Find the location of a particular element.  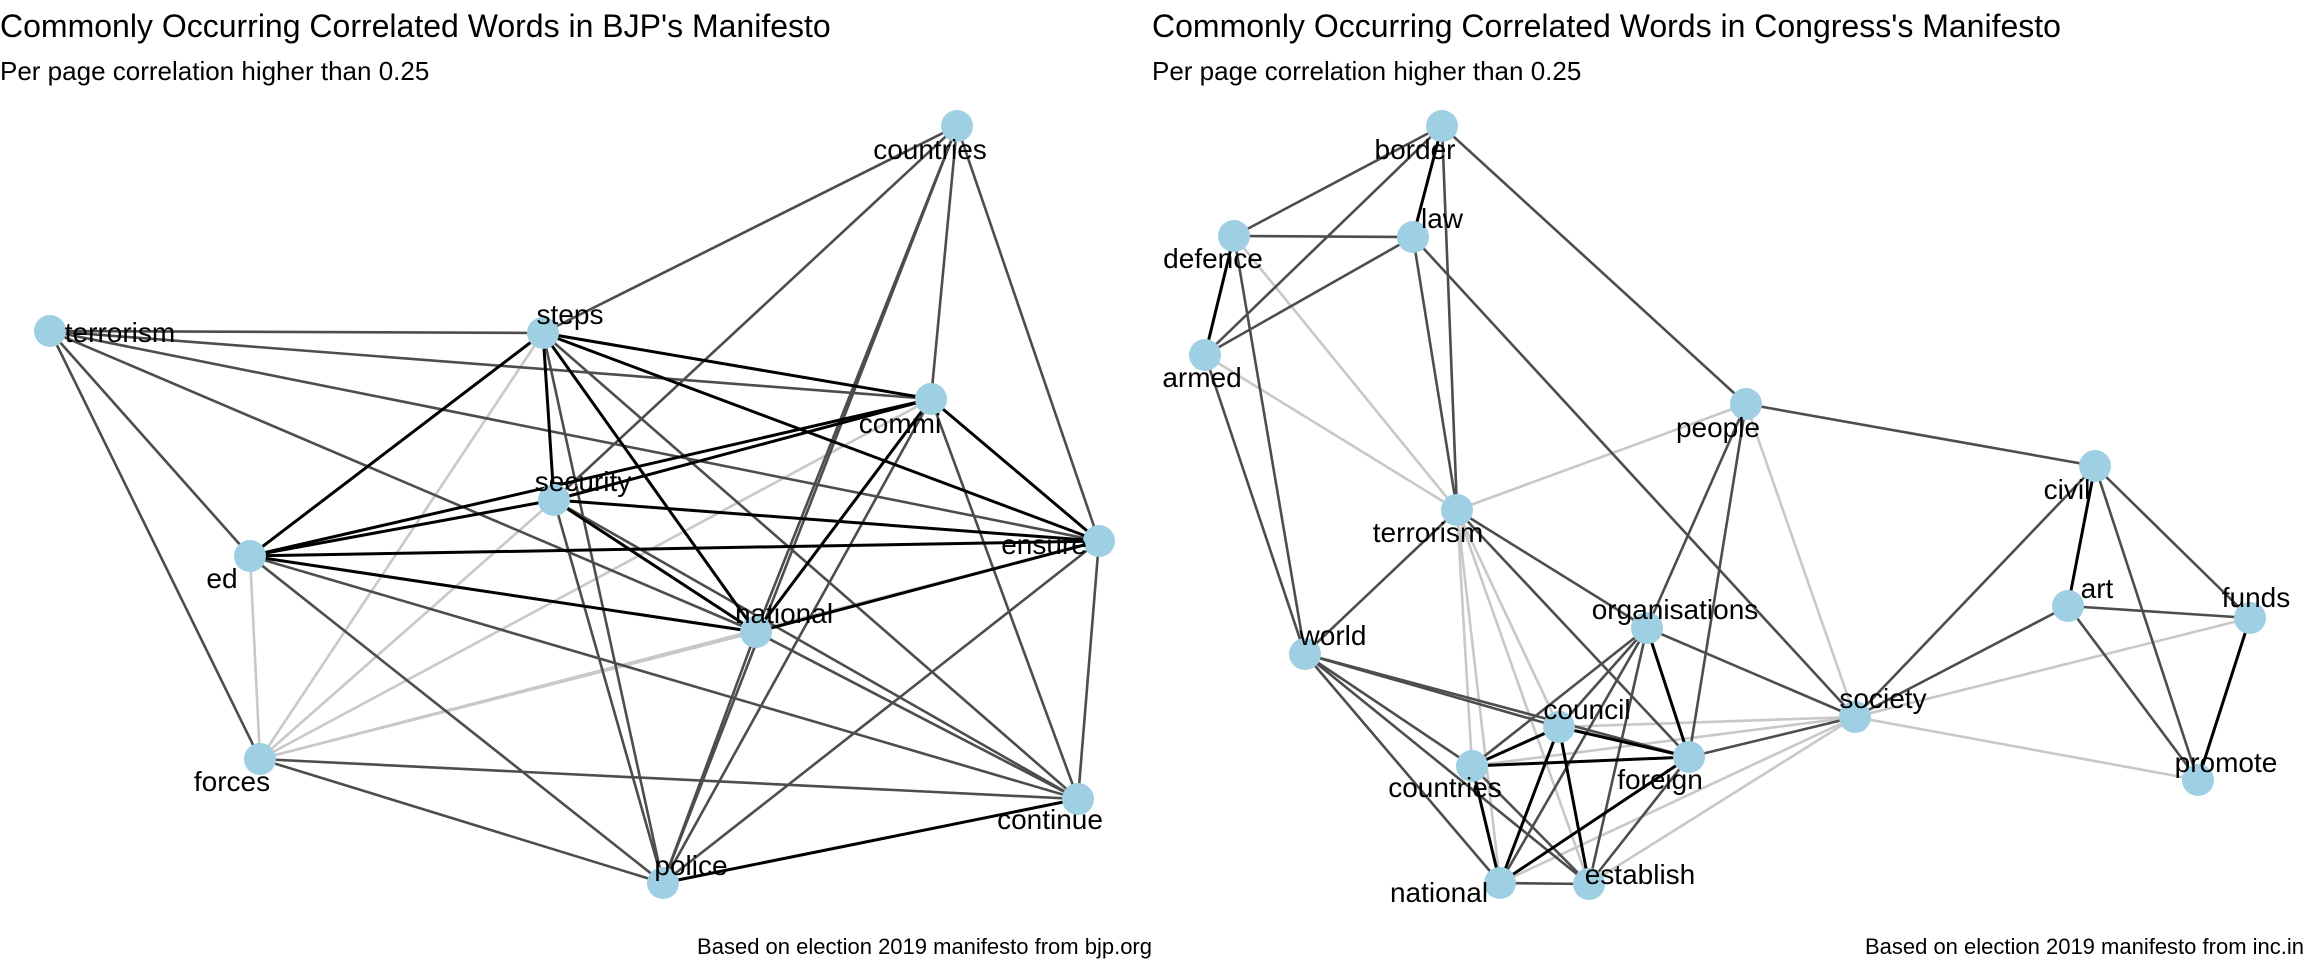

node-armed is located at coordinates (1205, 355).